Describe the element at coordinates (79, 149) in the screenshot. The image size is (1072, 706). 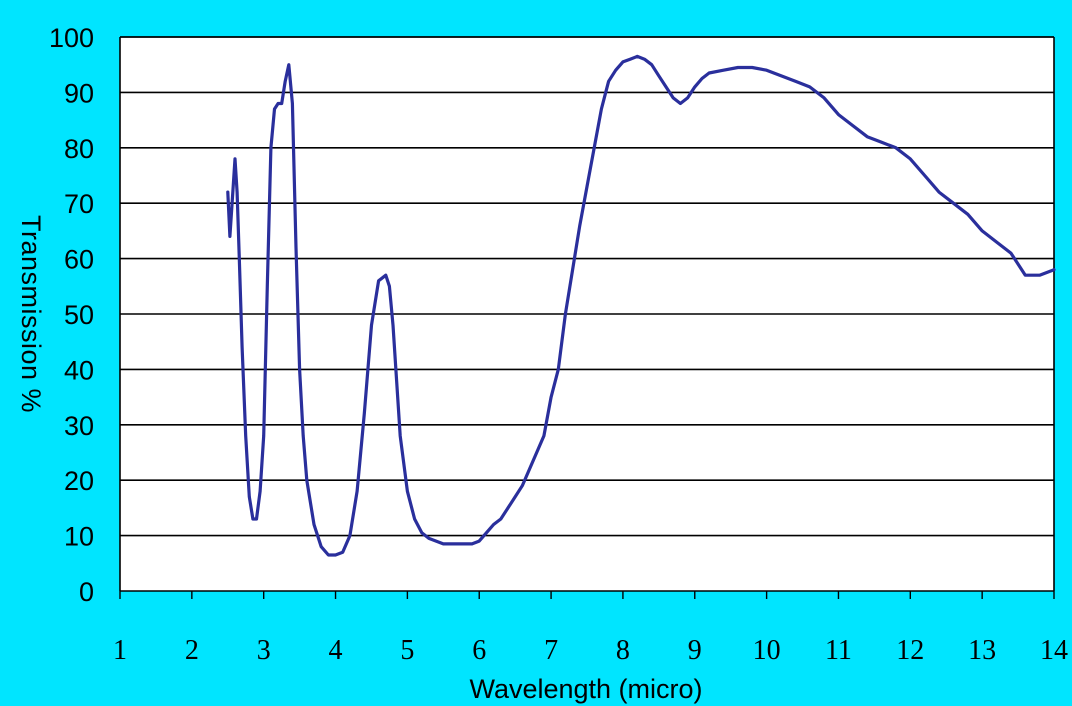
I see `y-tick-label: 80` at that location.